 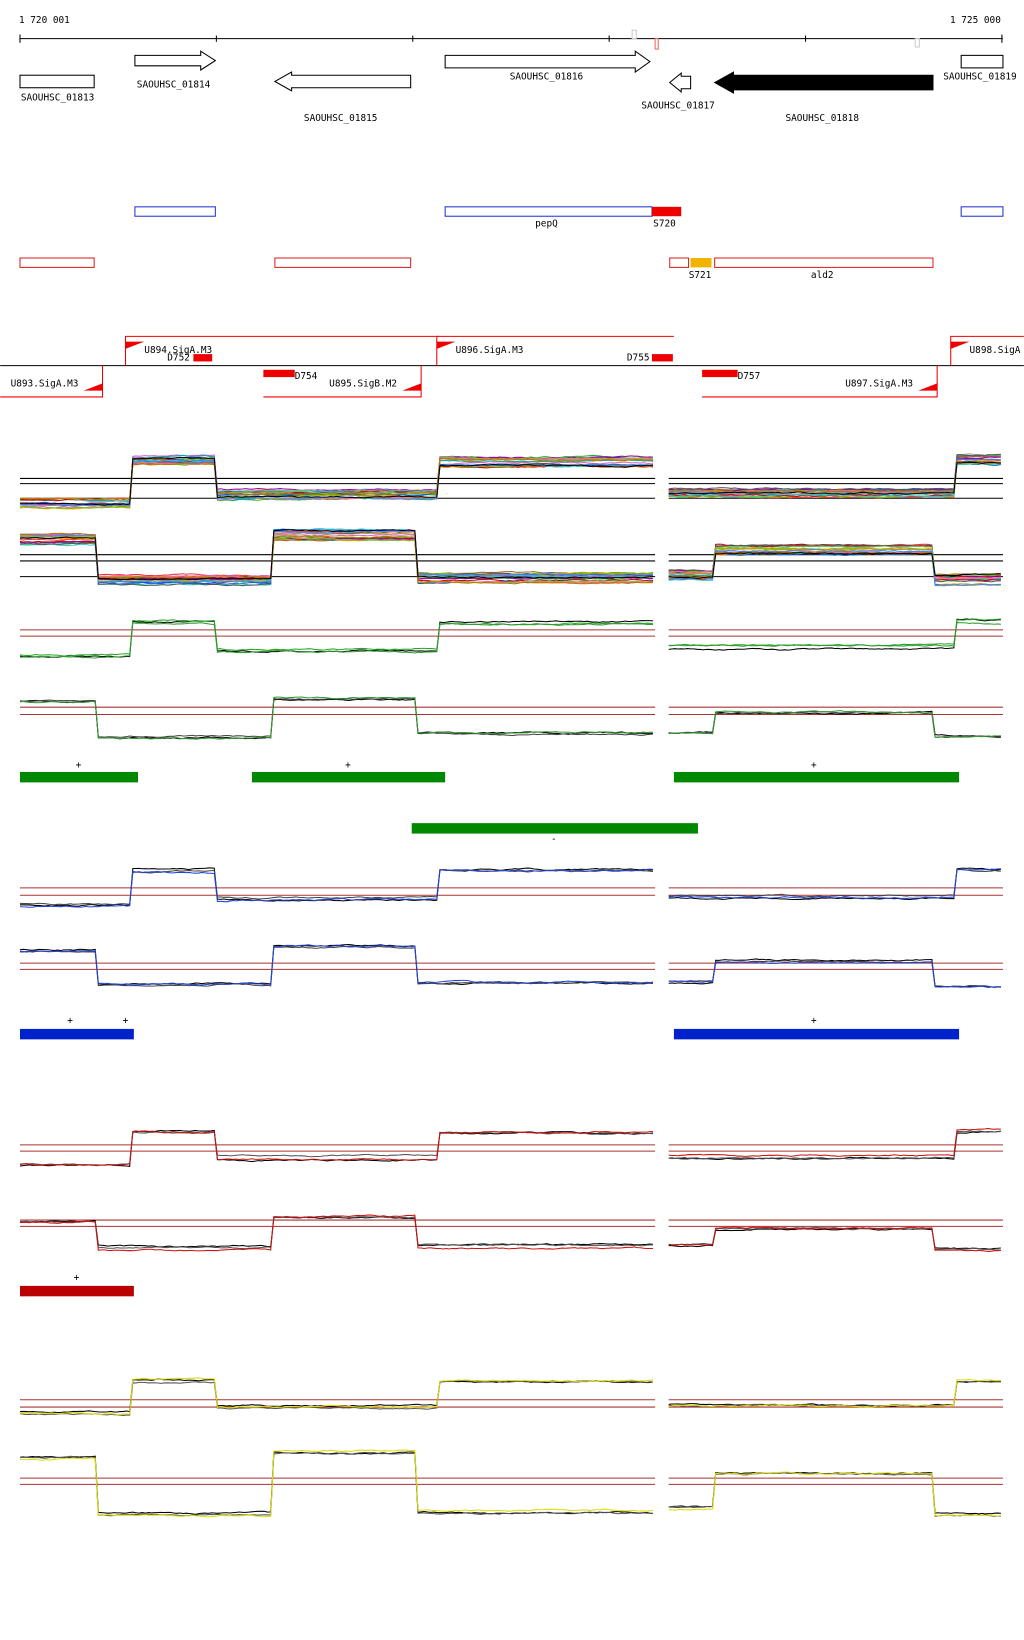 What do you see at coordinates (44, 20) in the screenshot?
I see `ruler-start: 1 720 001` at bounding box center [44, 20].